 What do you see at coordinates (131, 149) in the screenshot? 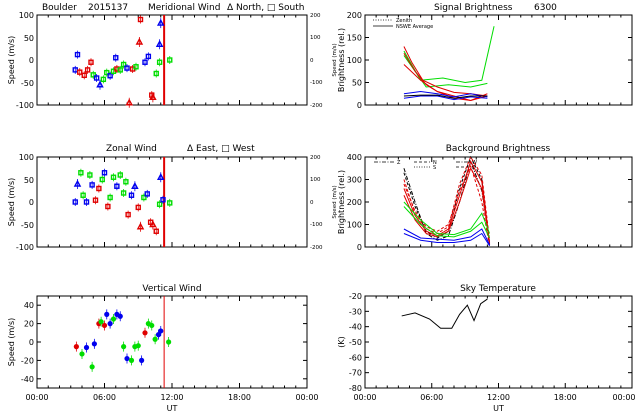
I see `panel-title-main: Zonal Wind` at bounding box center [131, 149].